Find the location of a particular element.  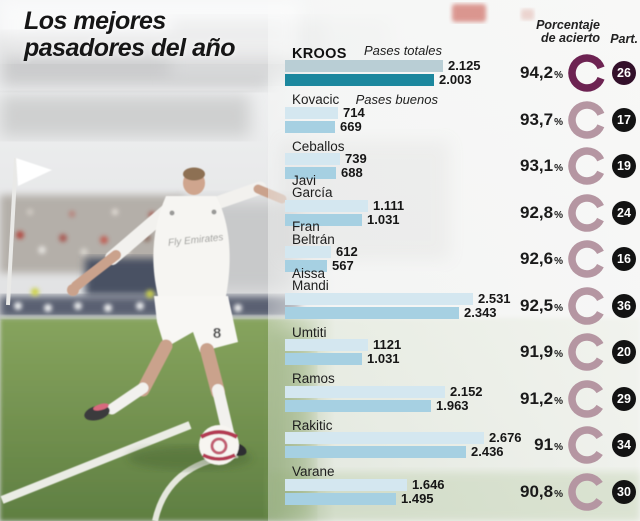

scoreboard-red-blob is located at coordinates (469, 13).